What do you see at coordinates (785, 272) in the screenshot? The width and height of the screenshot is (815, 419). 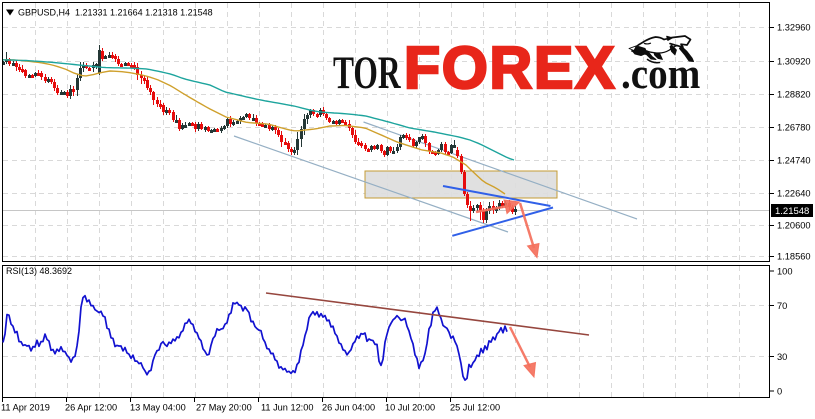 I see `svg-text: 100` at bounding box center [785, 272].